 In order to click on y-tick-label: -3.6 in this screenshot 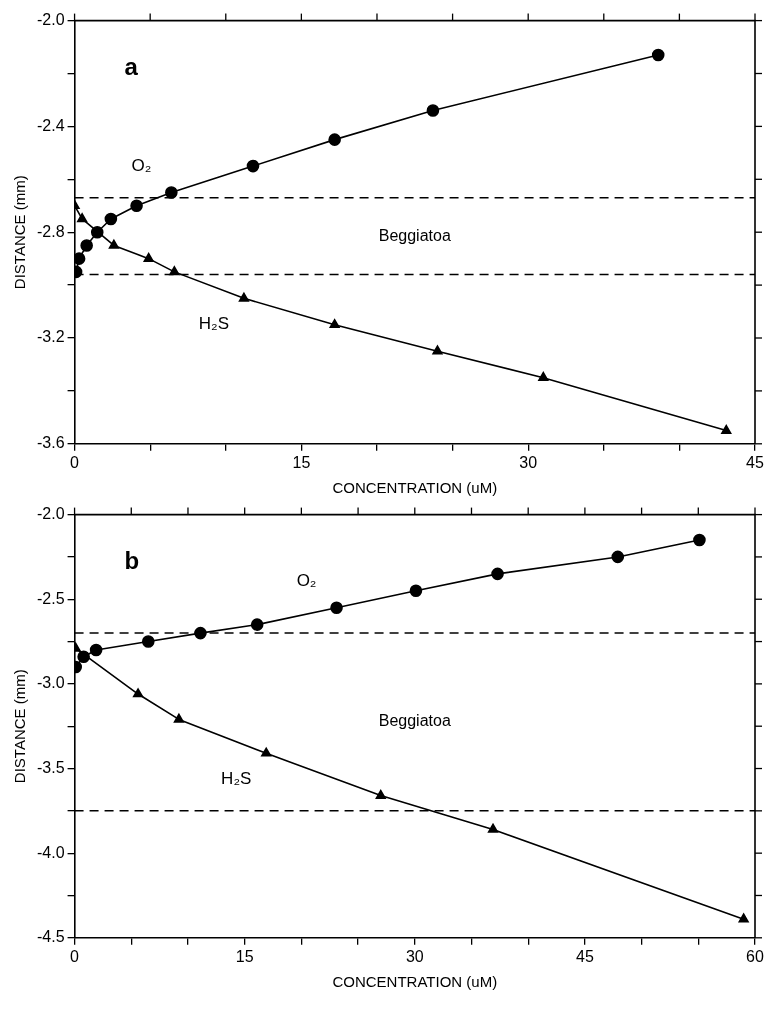, I will do `click(50, 443)`.